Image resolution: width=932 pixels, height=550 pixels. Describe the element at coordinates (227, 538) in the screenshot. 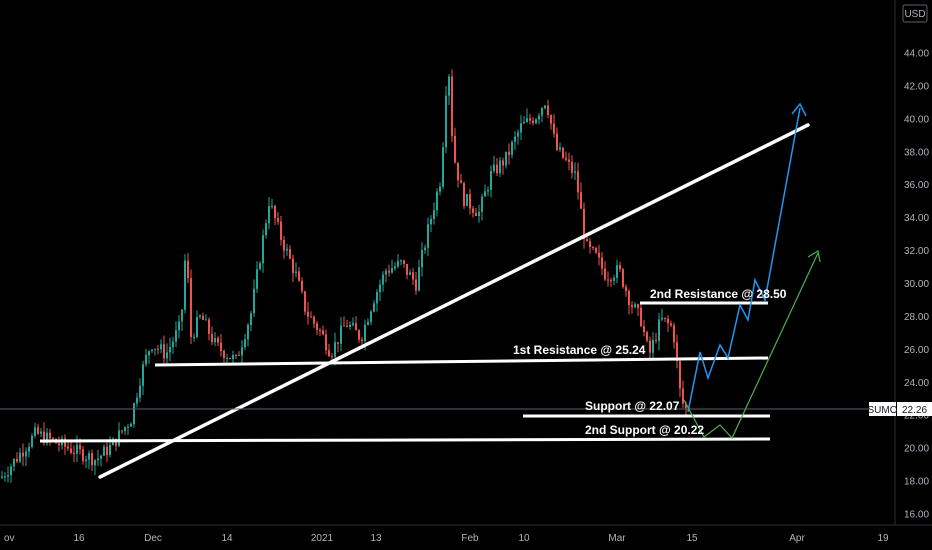

I see `x-tick-label: 14` at that location.